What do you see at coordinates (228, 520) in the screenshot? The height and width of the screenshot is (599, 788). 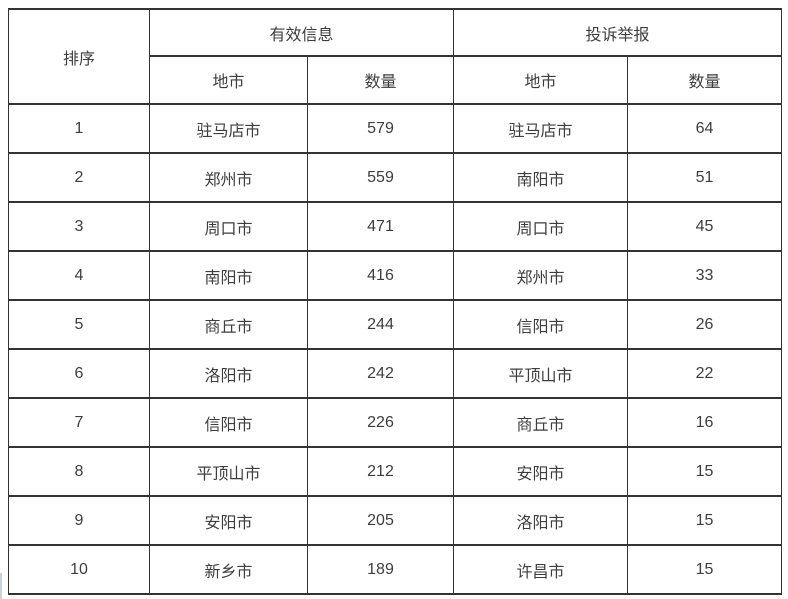 I see `valid-city-cell: 安阳市` at bounding box center [228, 520].